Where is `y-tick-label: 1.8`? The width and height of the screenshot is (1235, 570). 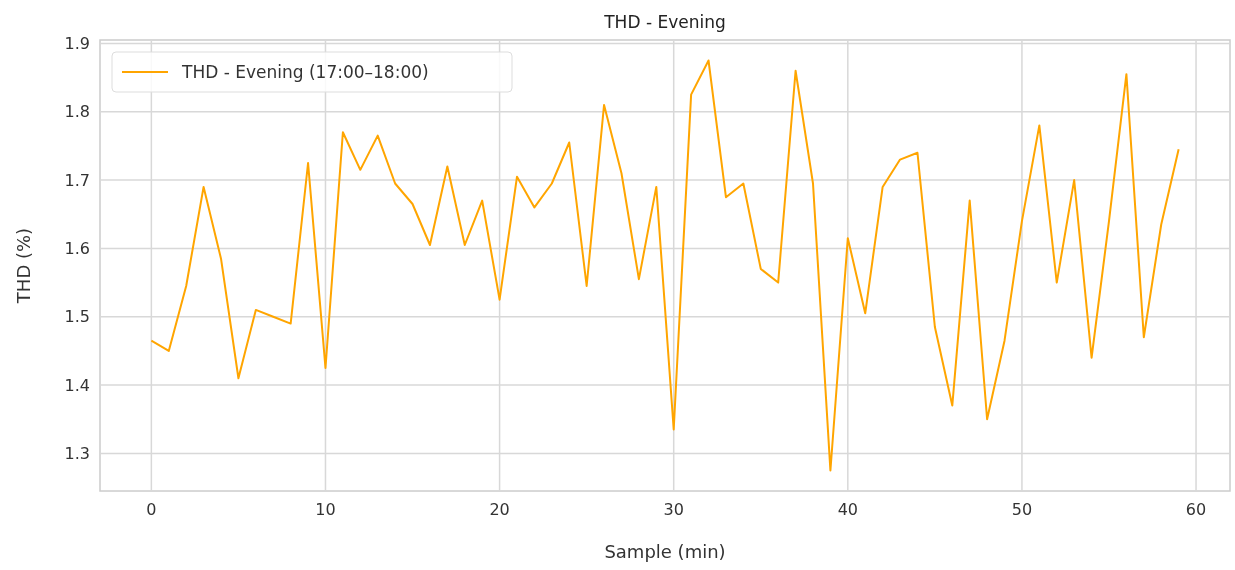
y-tick-label: 1.8 is located at coordinates (77, 112).